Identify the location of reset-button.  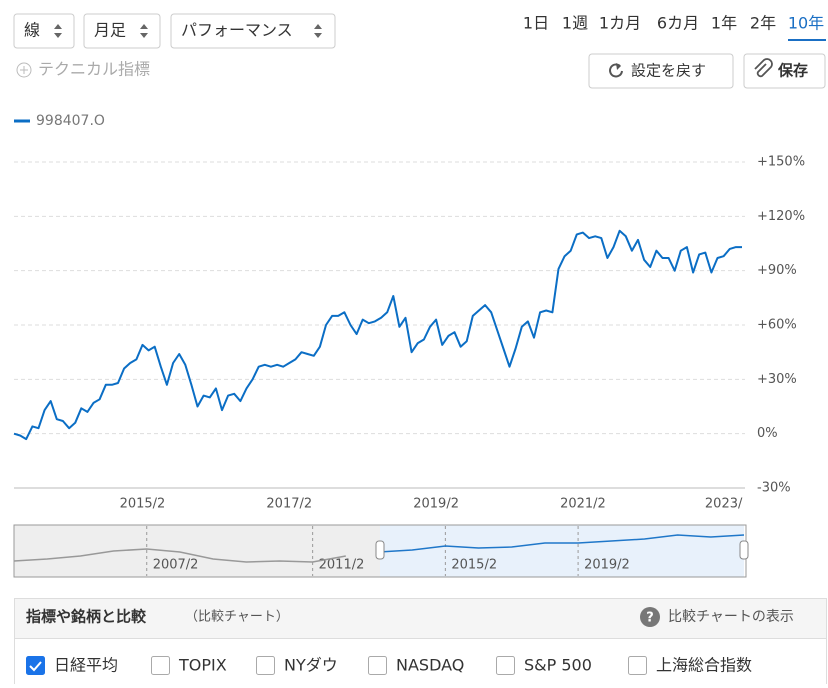
(661, 71).